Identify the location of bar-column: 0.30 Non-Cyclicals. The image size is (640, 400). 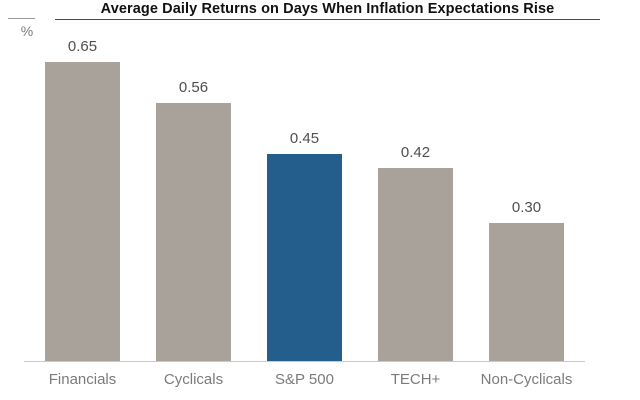
(527, 204).